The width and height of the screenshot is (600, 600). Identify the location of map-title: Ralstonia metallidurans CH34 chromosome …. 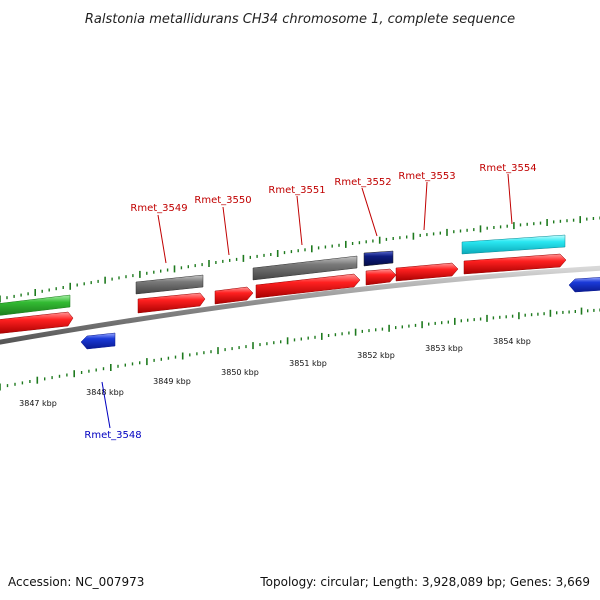
(300, 19).